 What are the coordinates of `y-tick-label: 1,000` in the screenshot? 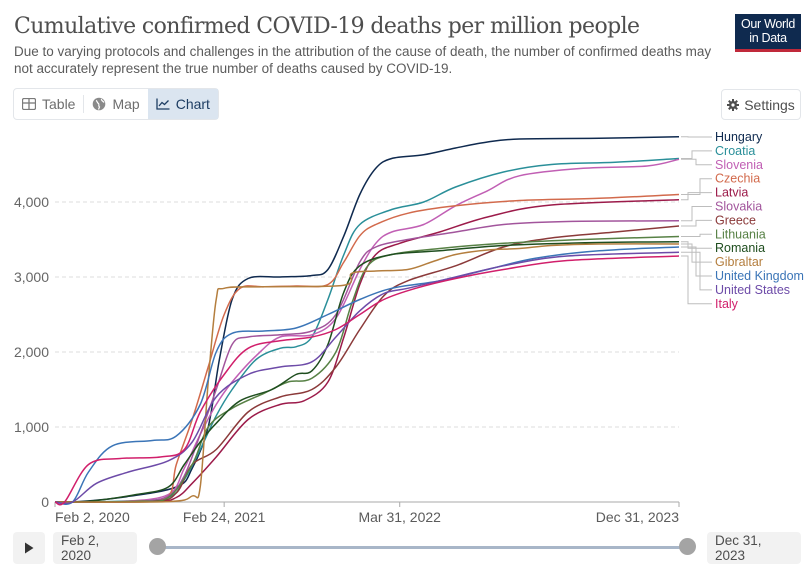 It's located at (31, 427).